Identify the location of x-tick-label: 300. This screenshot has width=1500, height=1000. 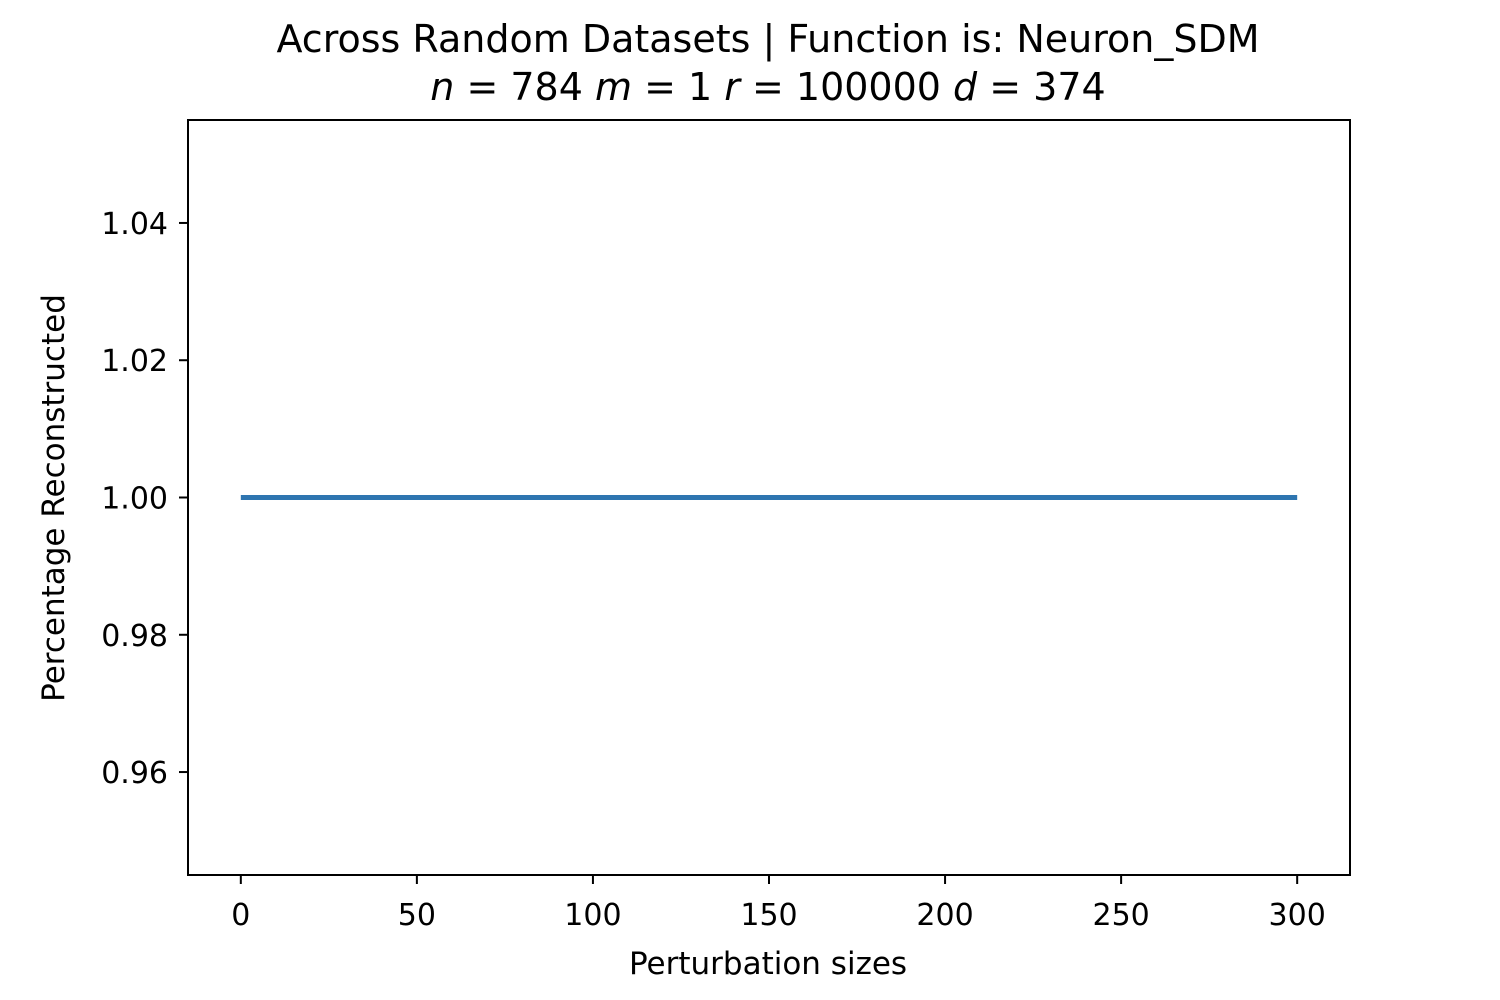
(1297, 915).